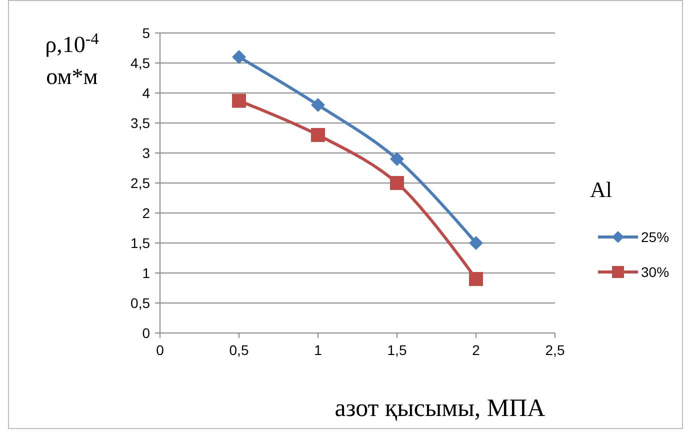  Describe the element at coordinates (140, 182) in the screenshot. I see `y-tick-label: 2,5` at that location.